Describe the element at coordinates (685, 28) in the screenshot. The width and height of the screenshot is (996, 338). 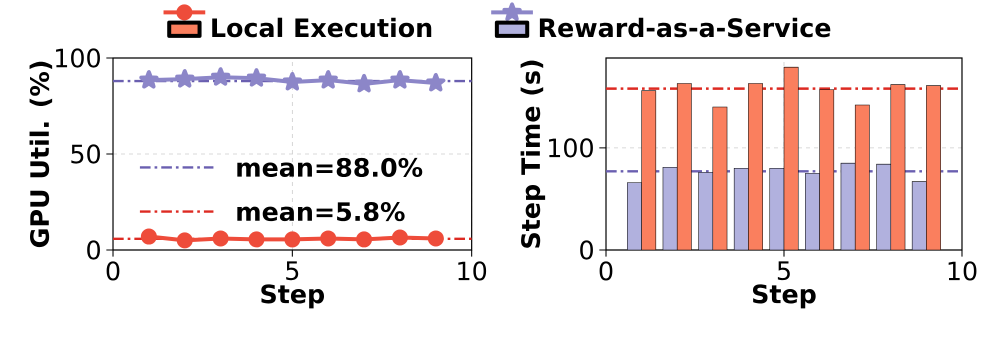
I see `legend-label: Reward-as-a-Service` at that location.